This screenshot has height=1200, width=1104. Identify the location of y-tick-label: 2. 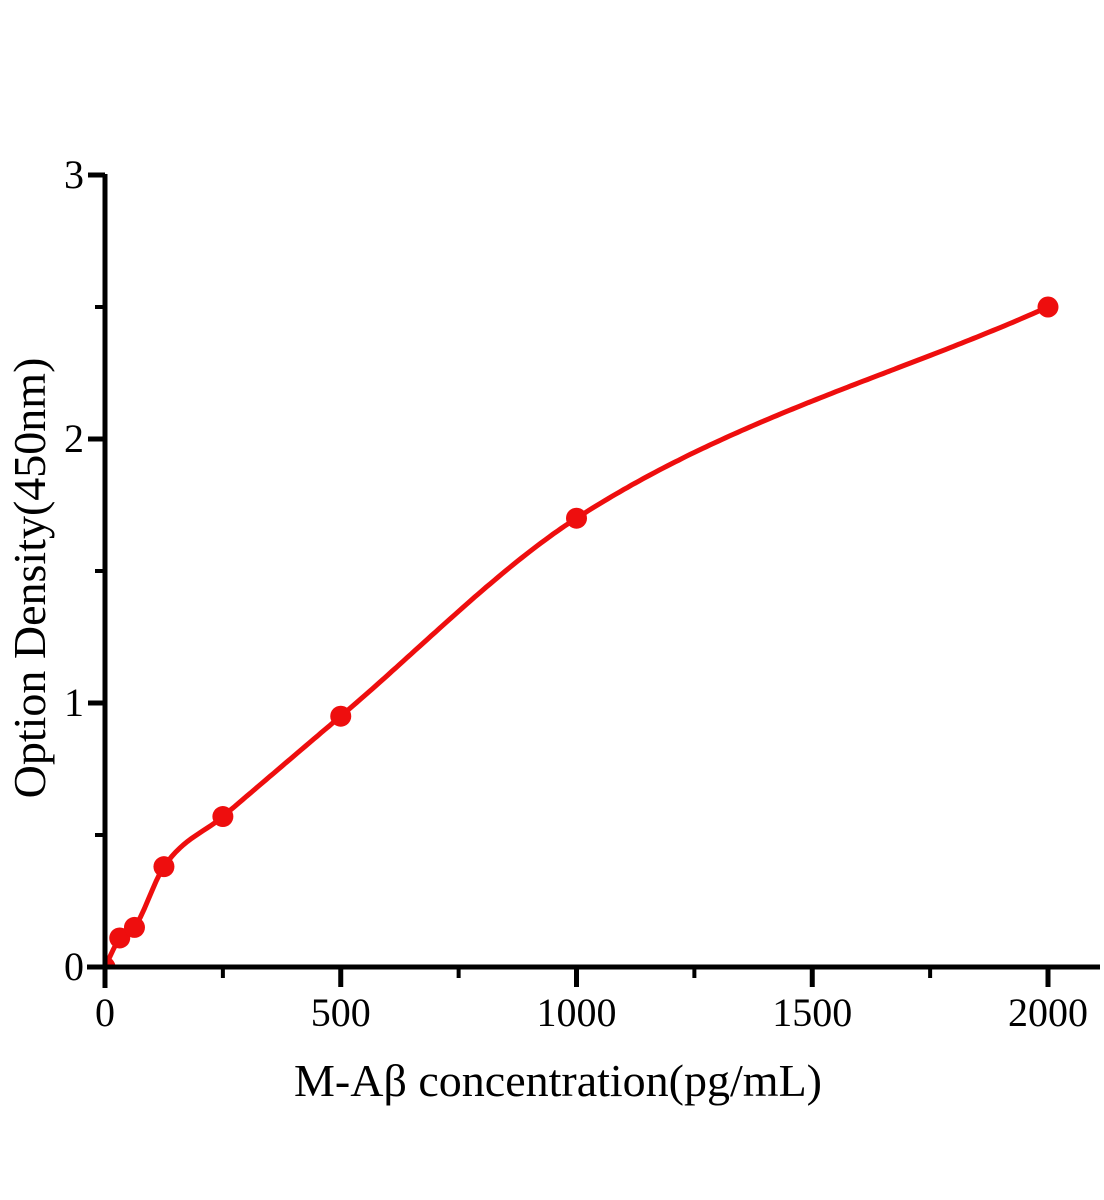
(74, 438).